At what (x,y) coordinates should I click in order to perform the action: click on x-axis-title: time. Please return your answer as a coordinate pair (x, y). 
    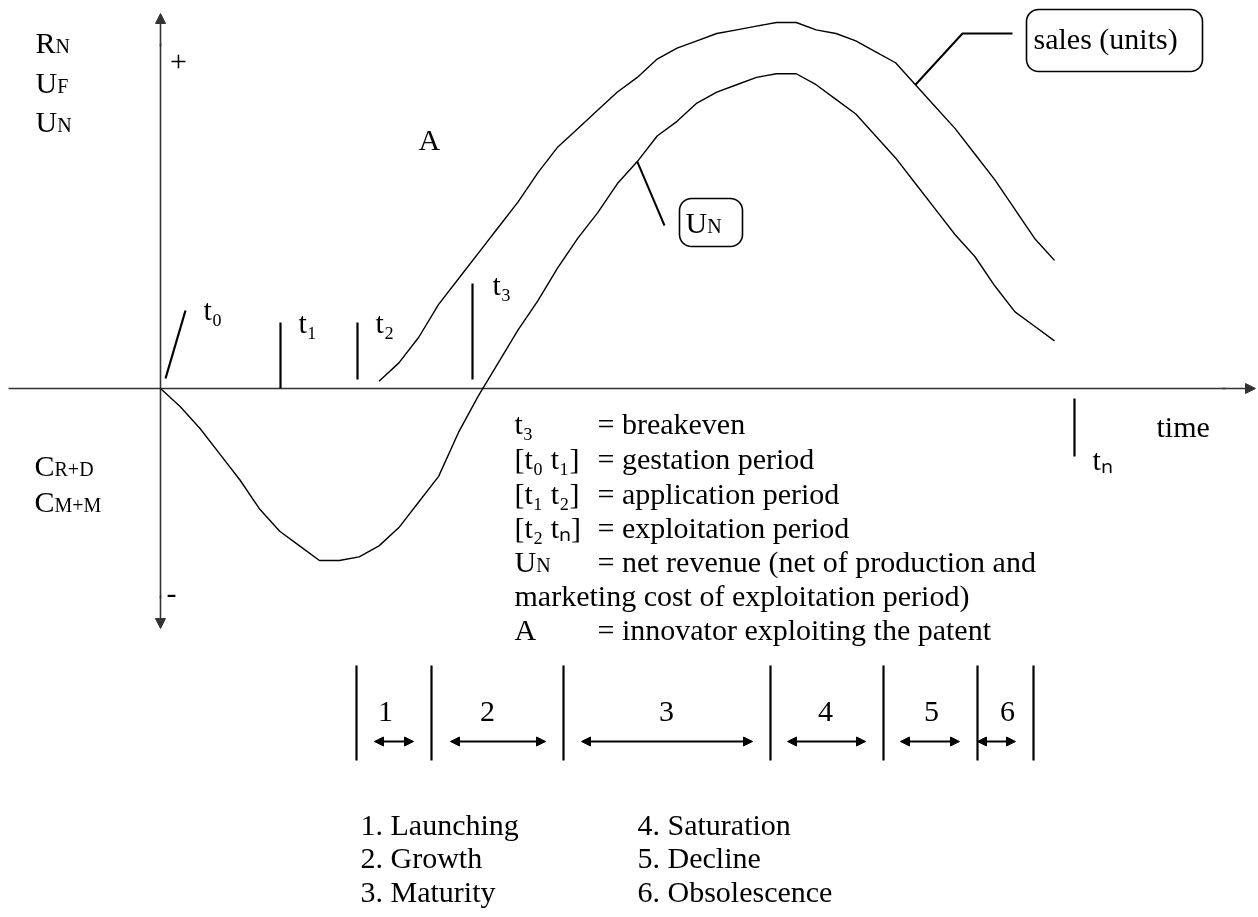
    Looking at the image, I should click on (1183, 426).